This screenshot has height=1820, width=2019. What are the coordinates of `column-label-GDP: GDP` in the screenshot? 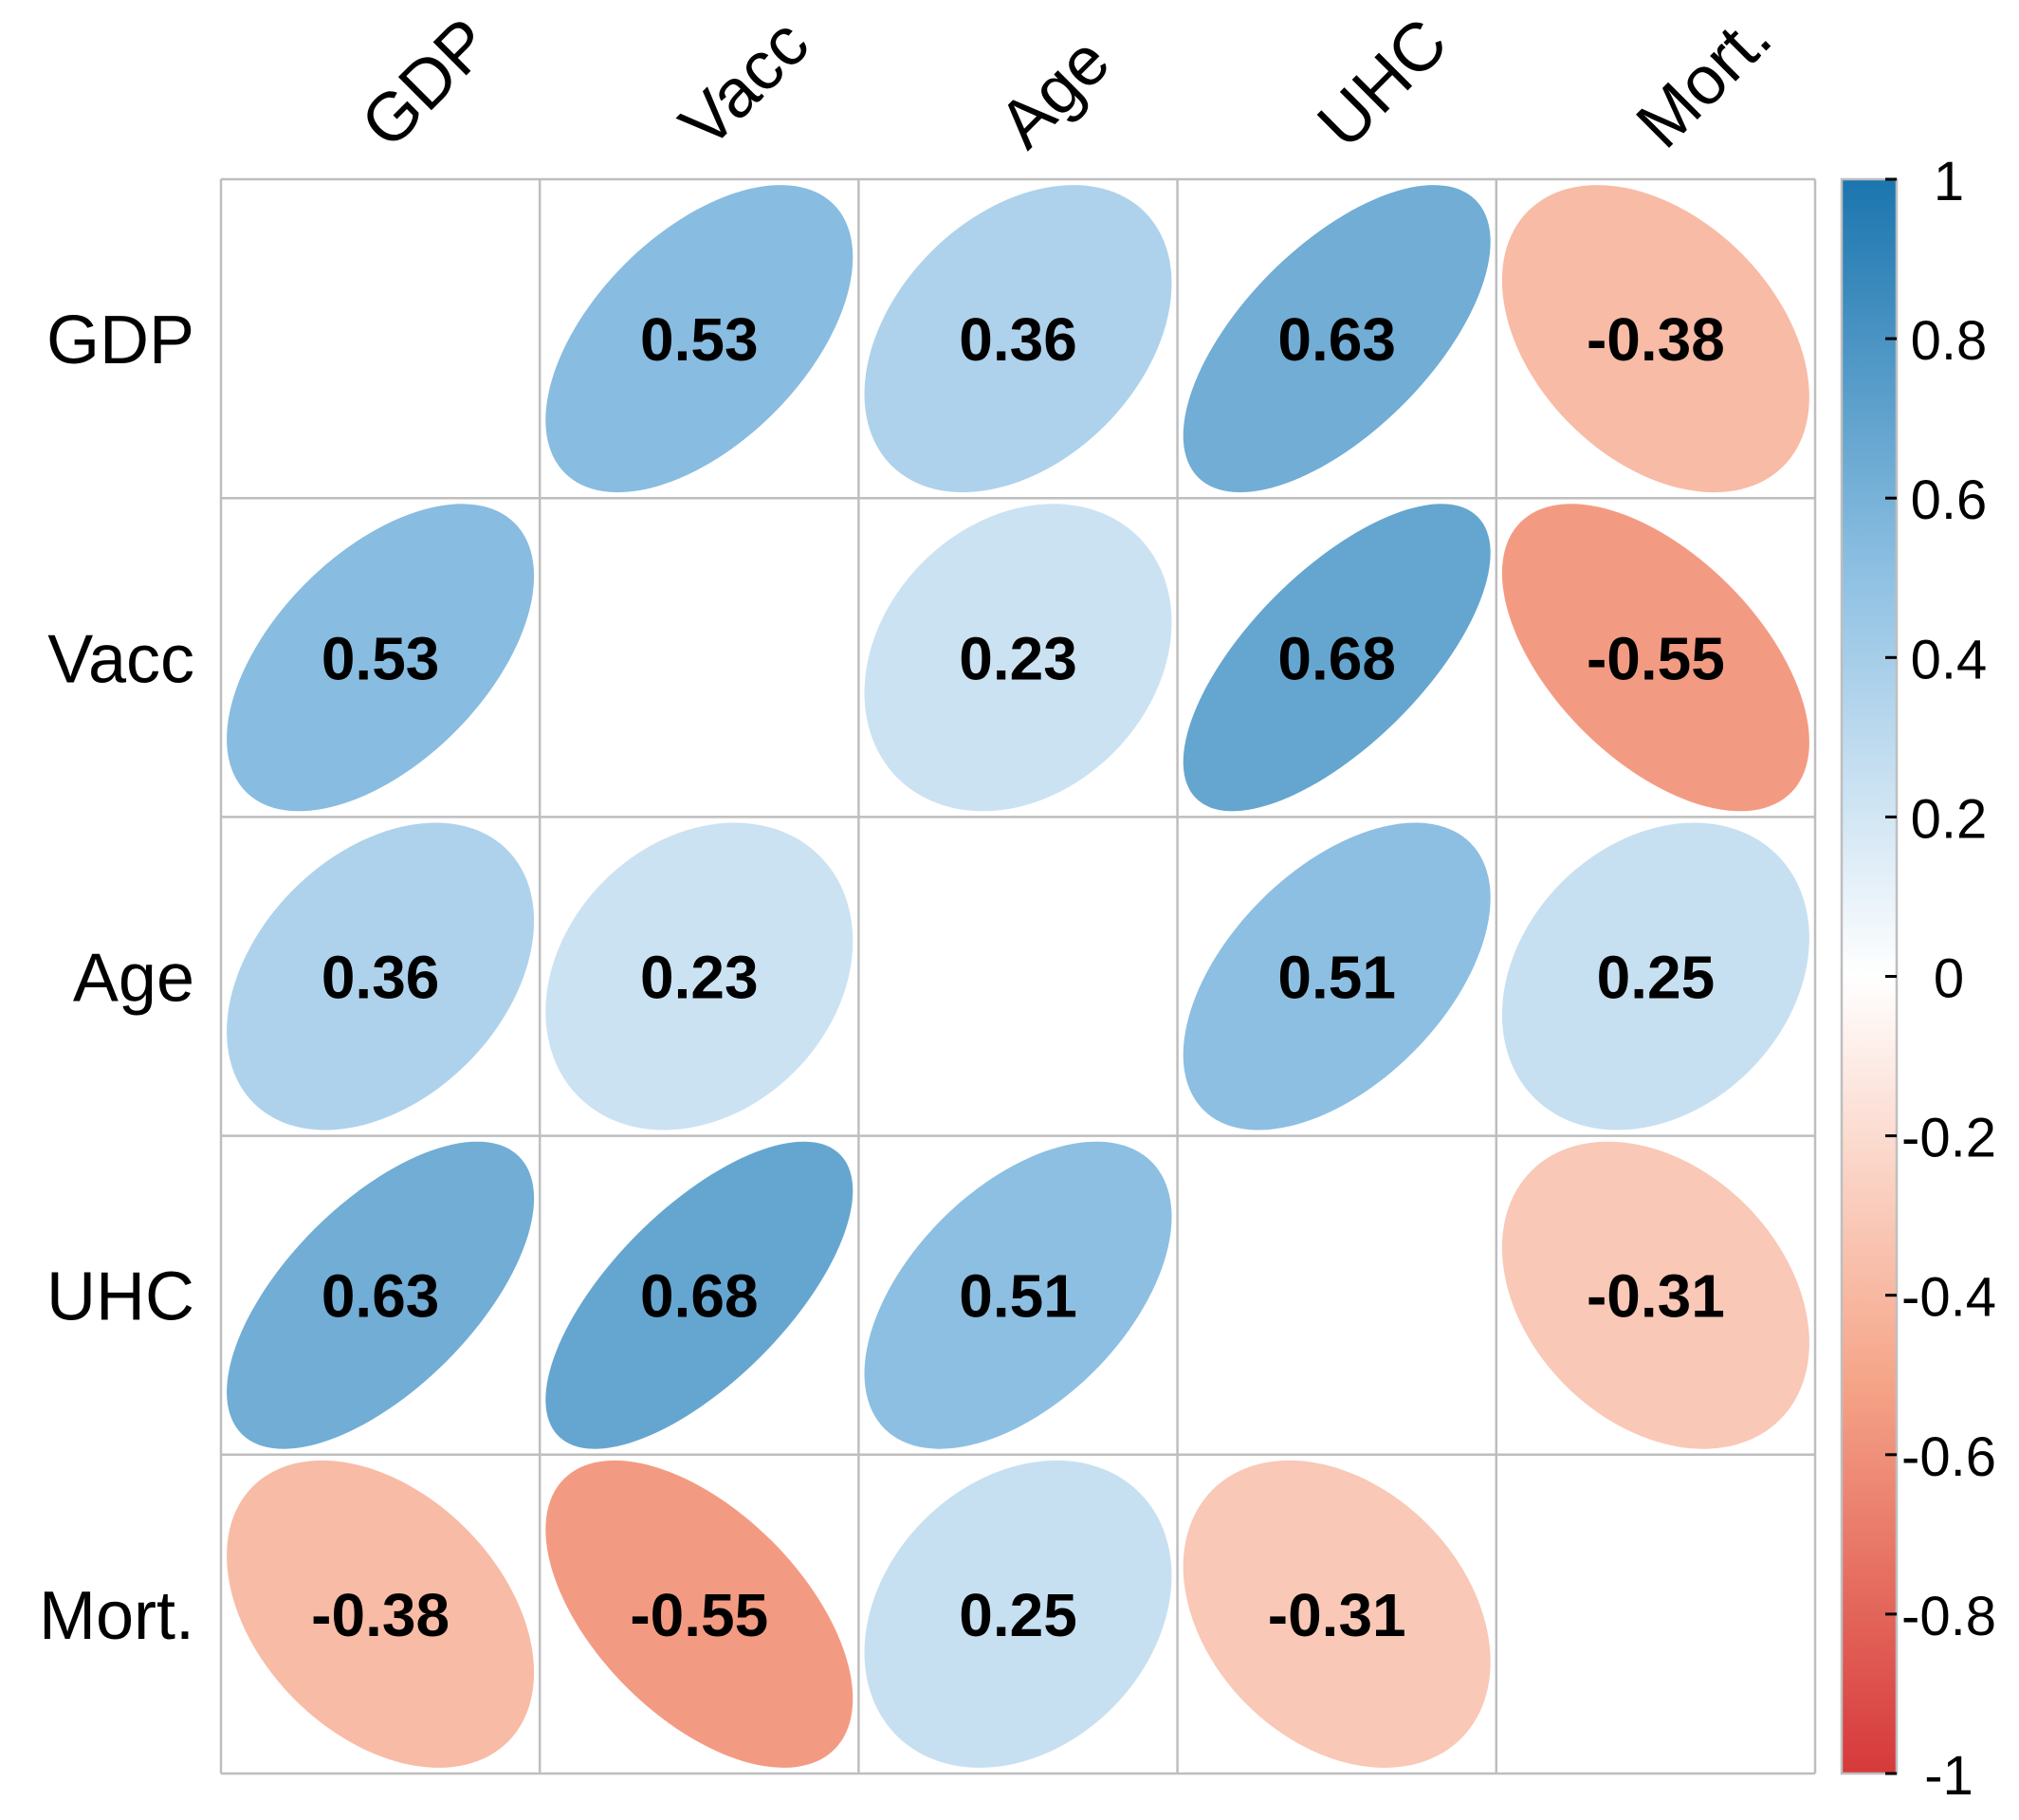 It's located at (426, 83).